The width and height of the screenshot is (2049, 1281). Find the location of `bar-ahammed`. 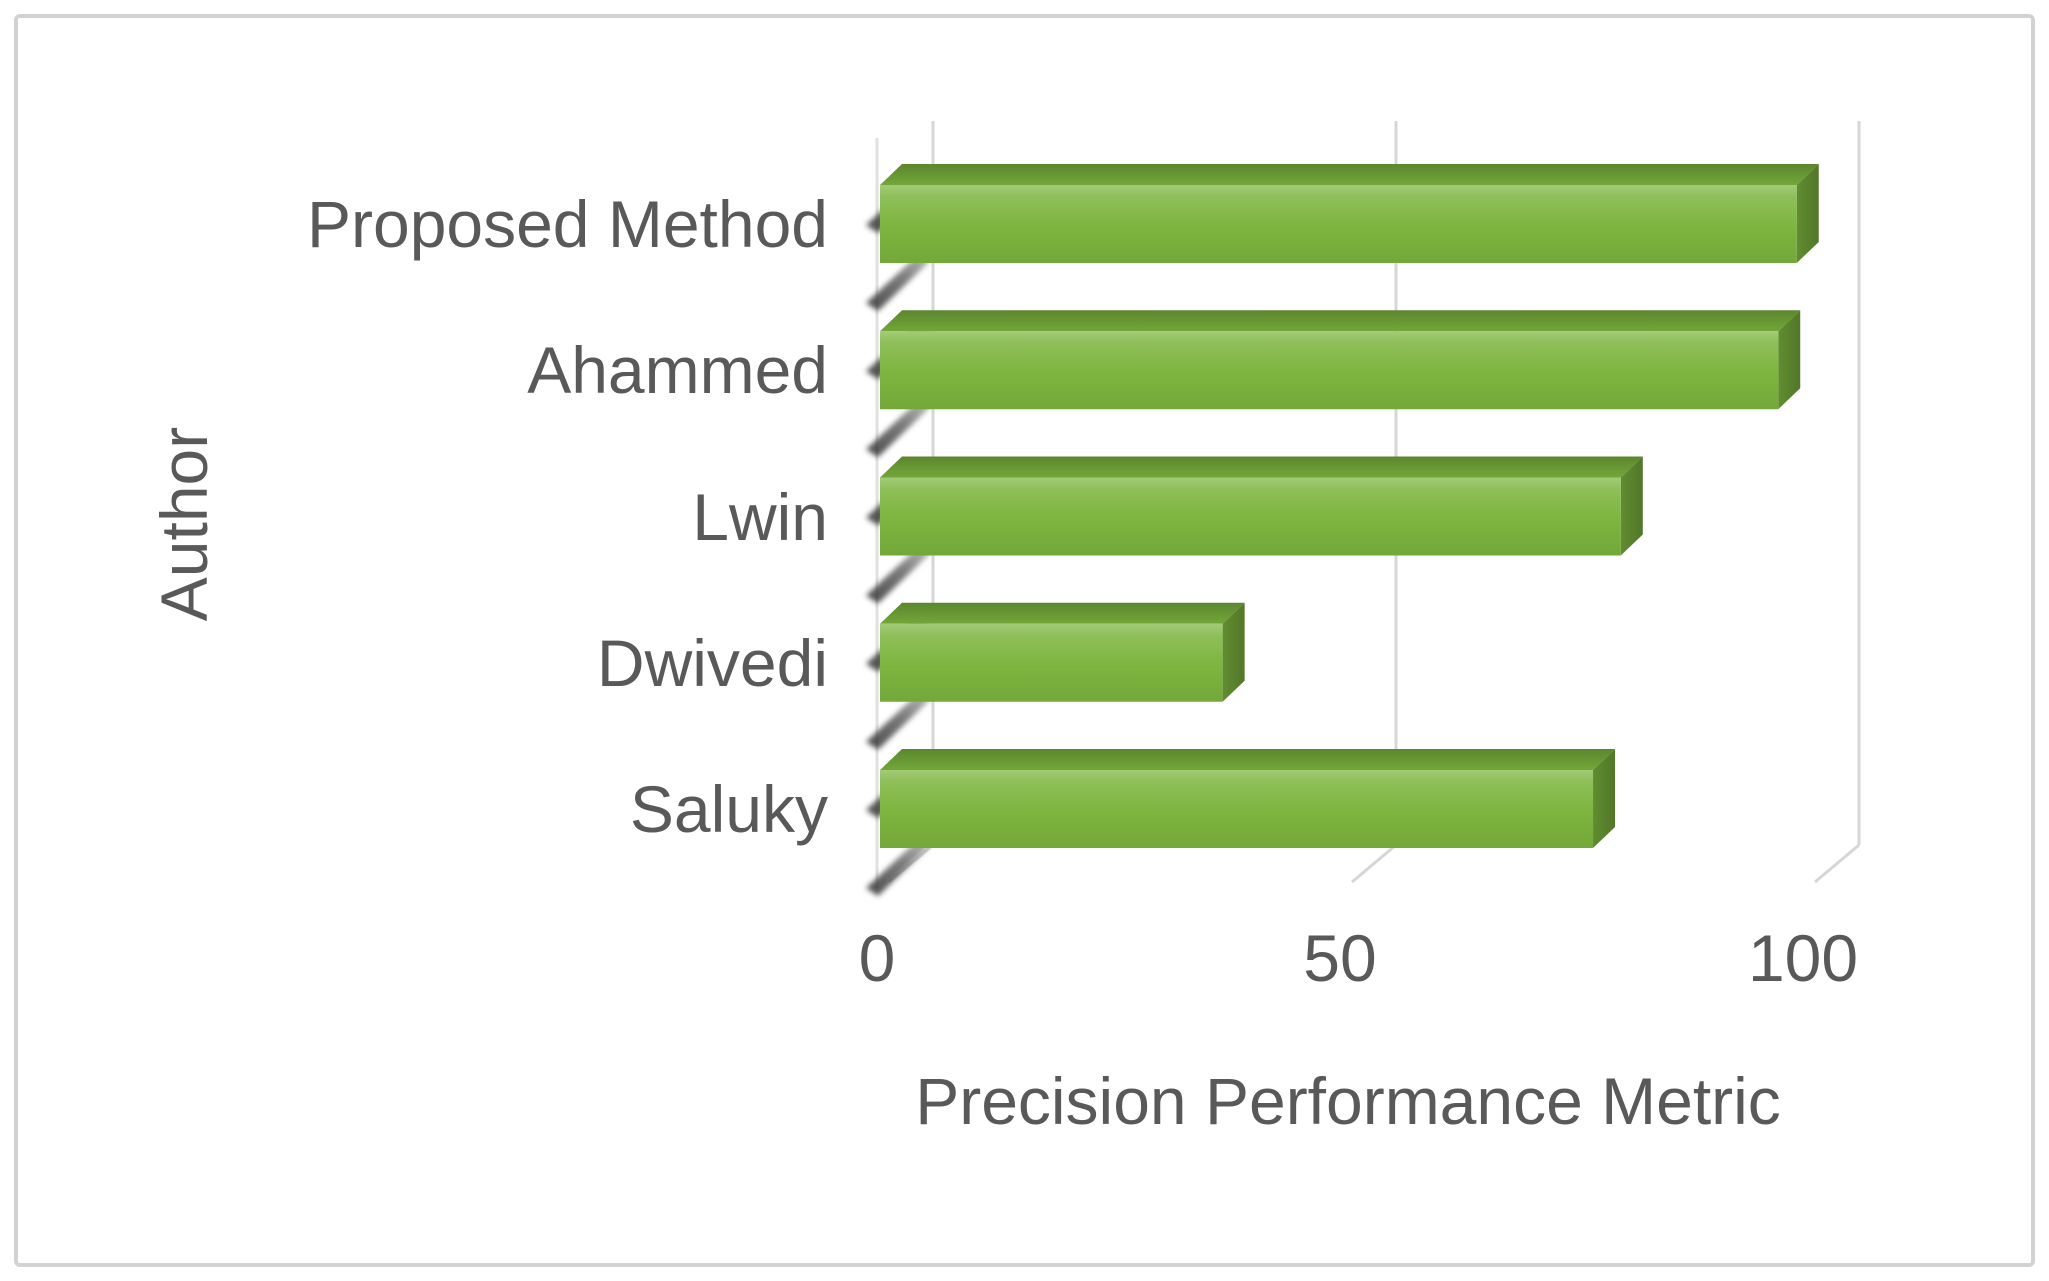

bar-ahammed is located at coordinates (1333, 384).